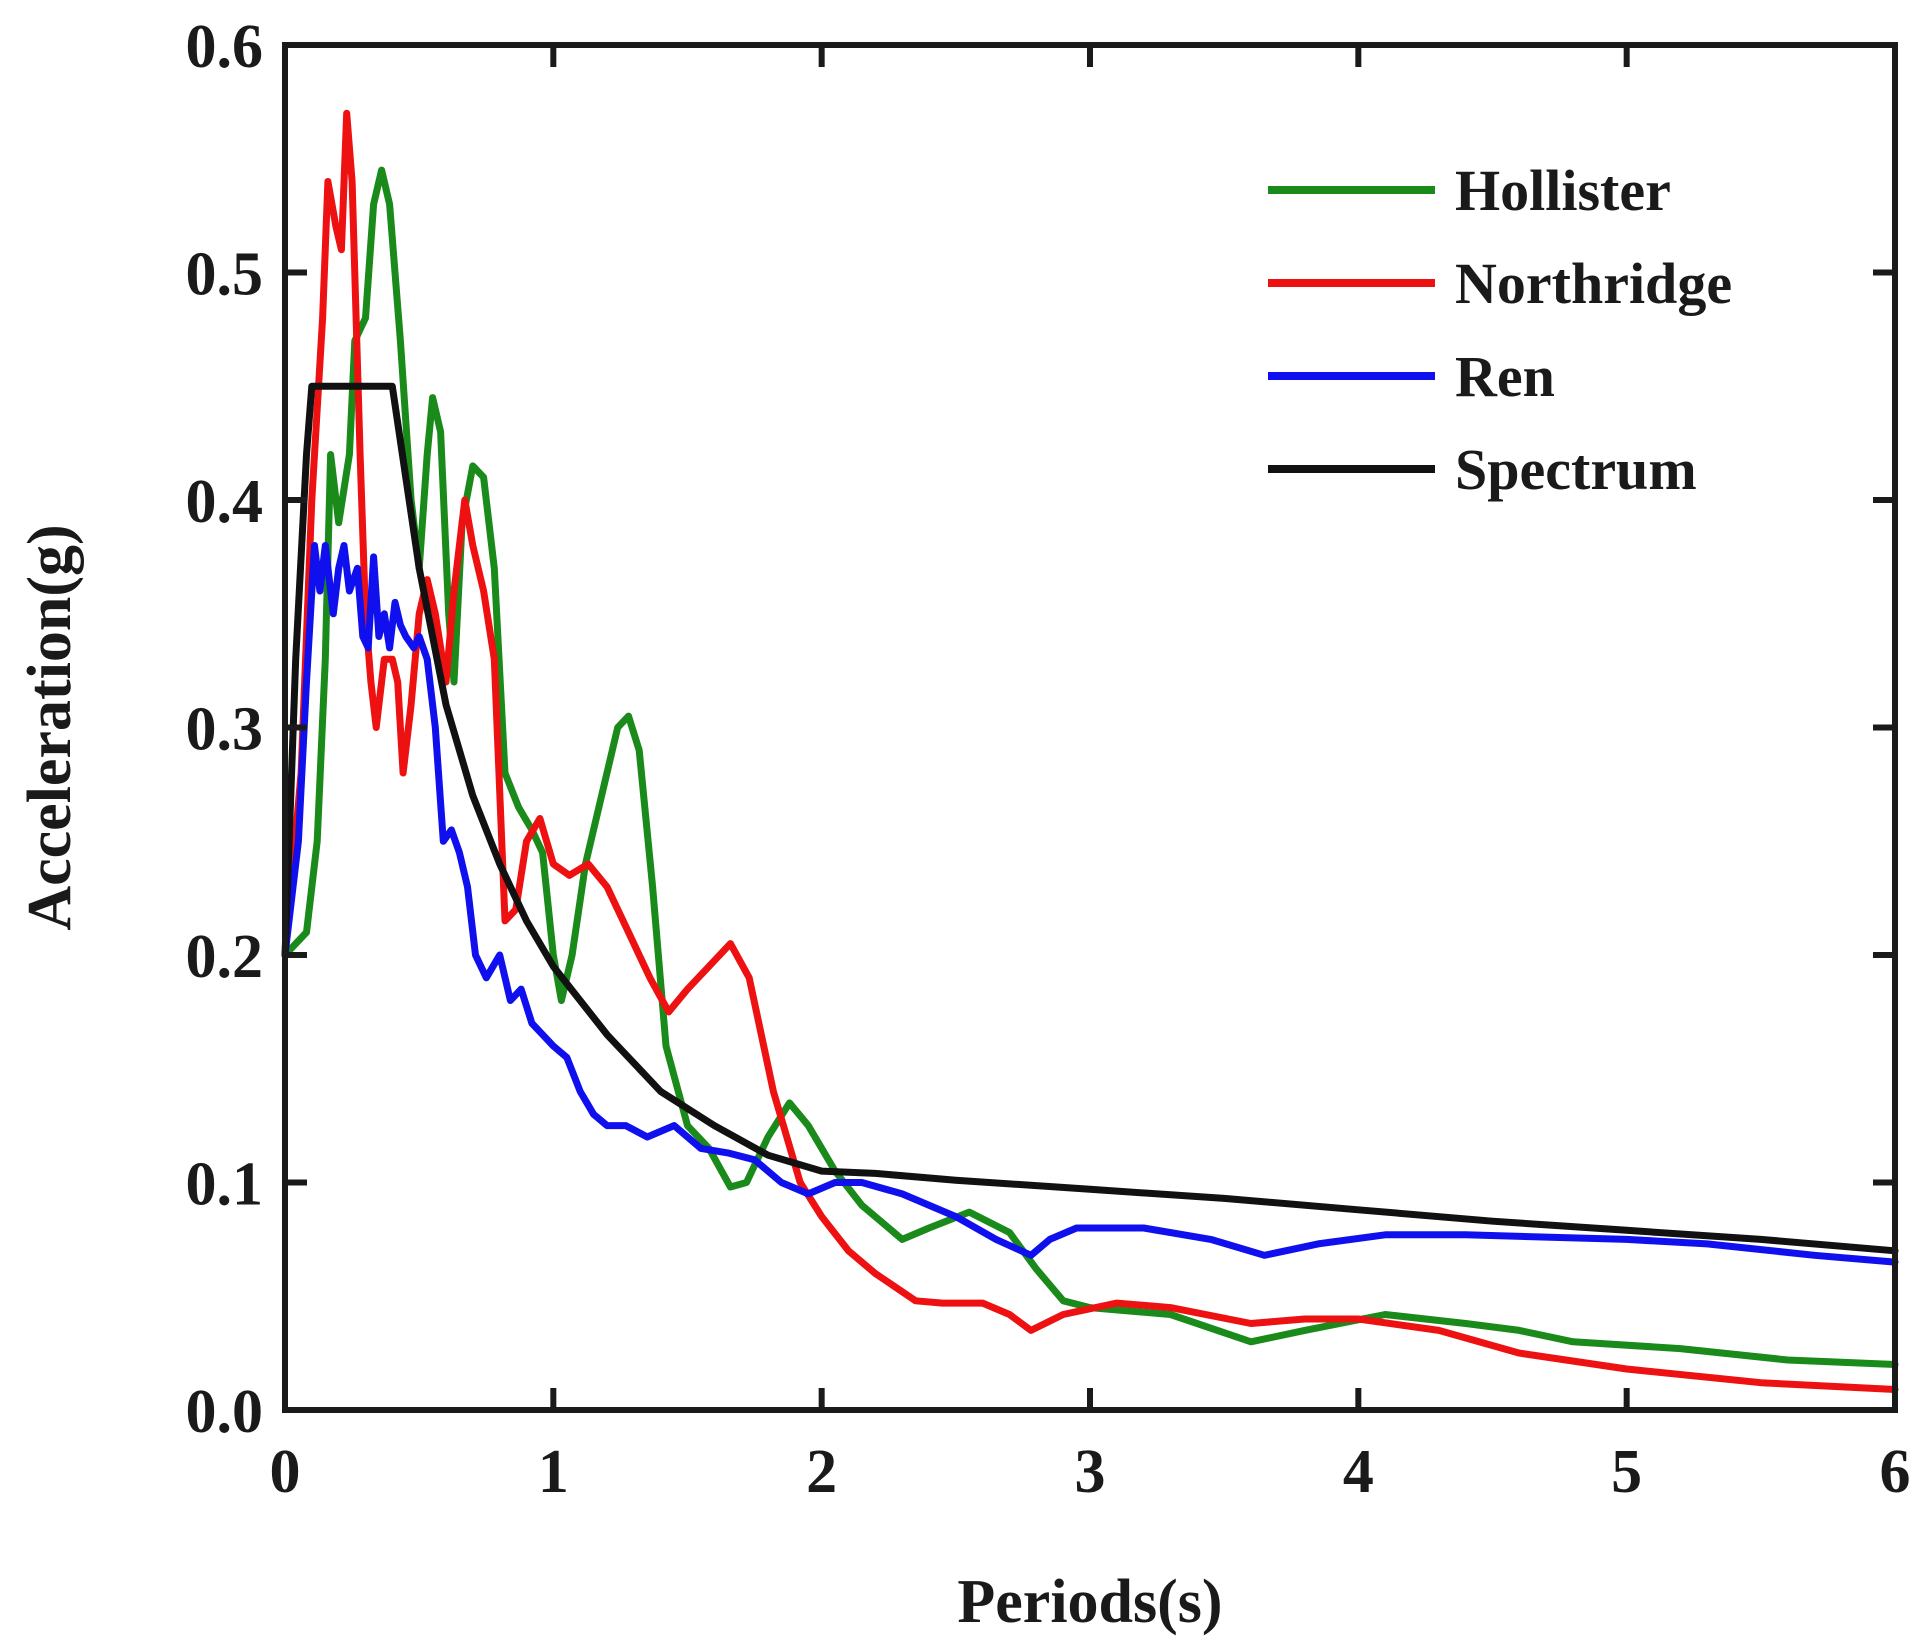  Describe the element at coordinates (553, 1472) in the screenshot. I see `x-tick-label: 1` at that location.